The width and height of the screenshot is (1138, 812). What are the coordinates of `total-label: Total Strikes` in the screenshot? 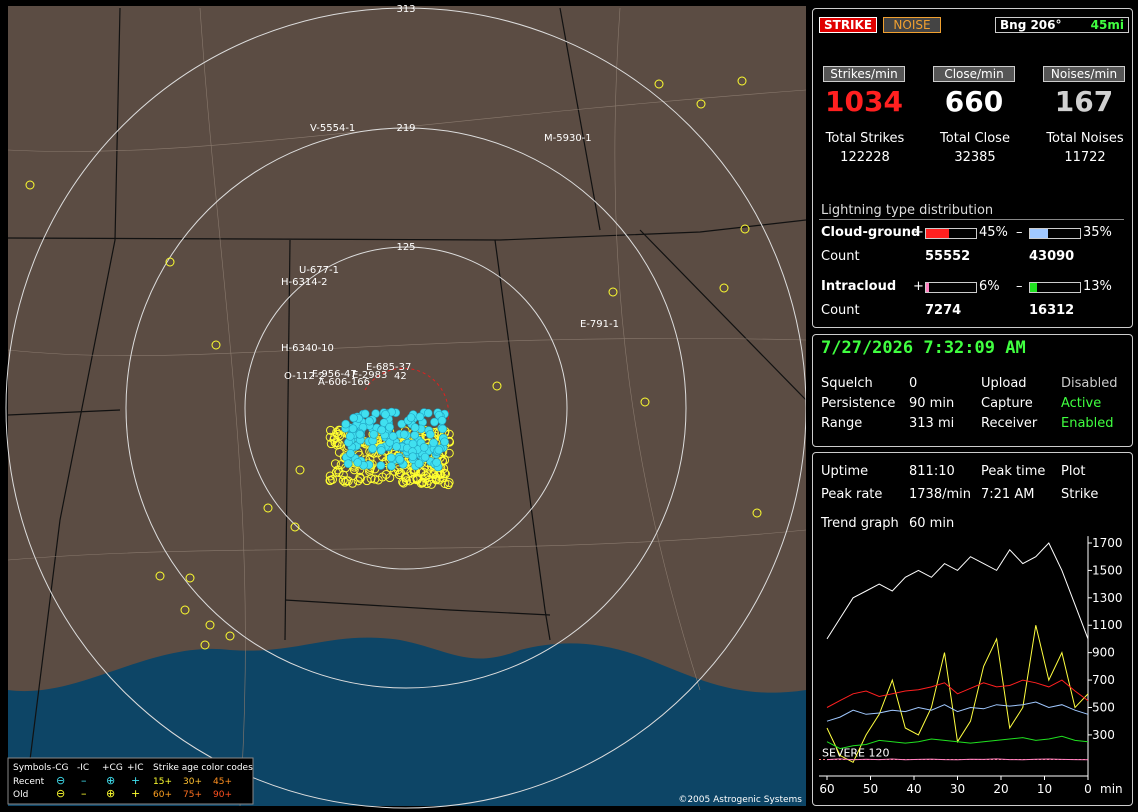 It's located at (865, 138).